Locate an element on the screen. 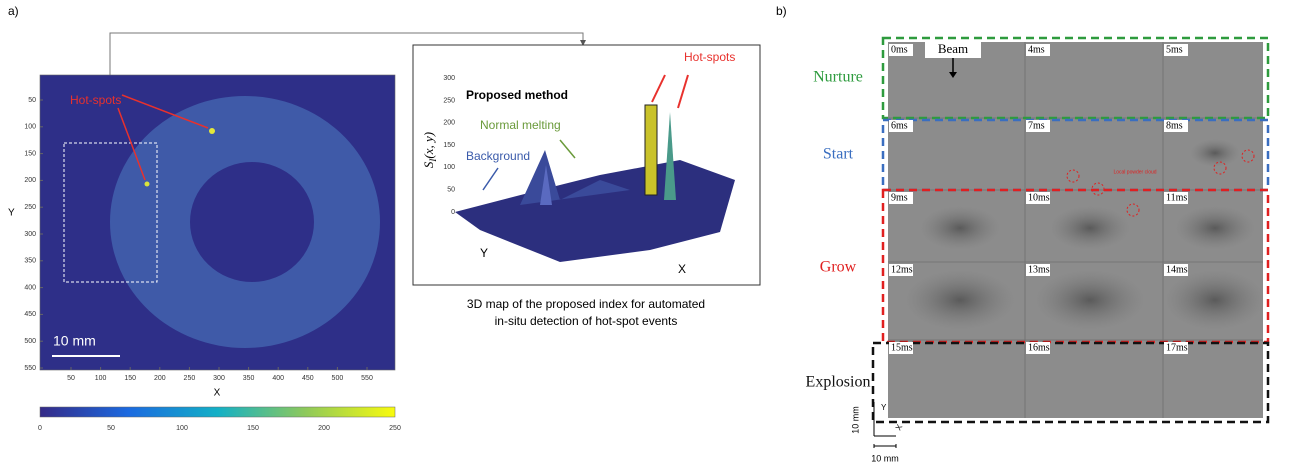 The width and height of the screenshot is (1302, 467). y-tick-label: 150 is located at coordinates (30, 153).